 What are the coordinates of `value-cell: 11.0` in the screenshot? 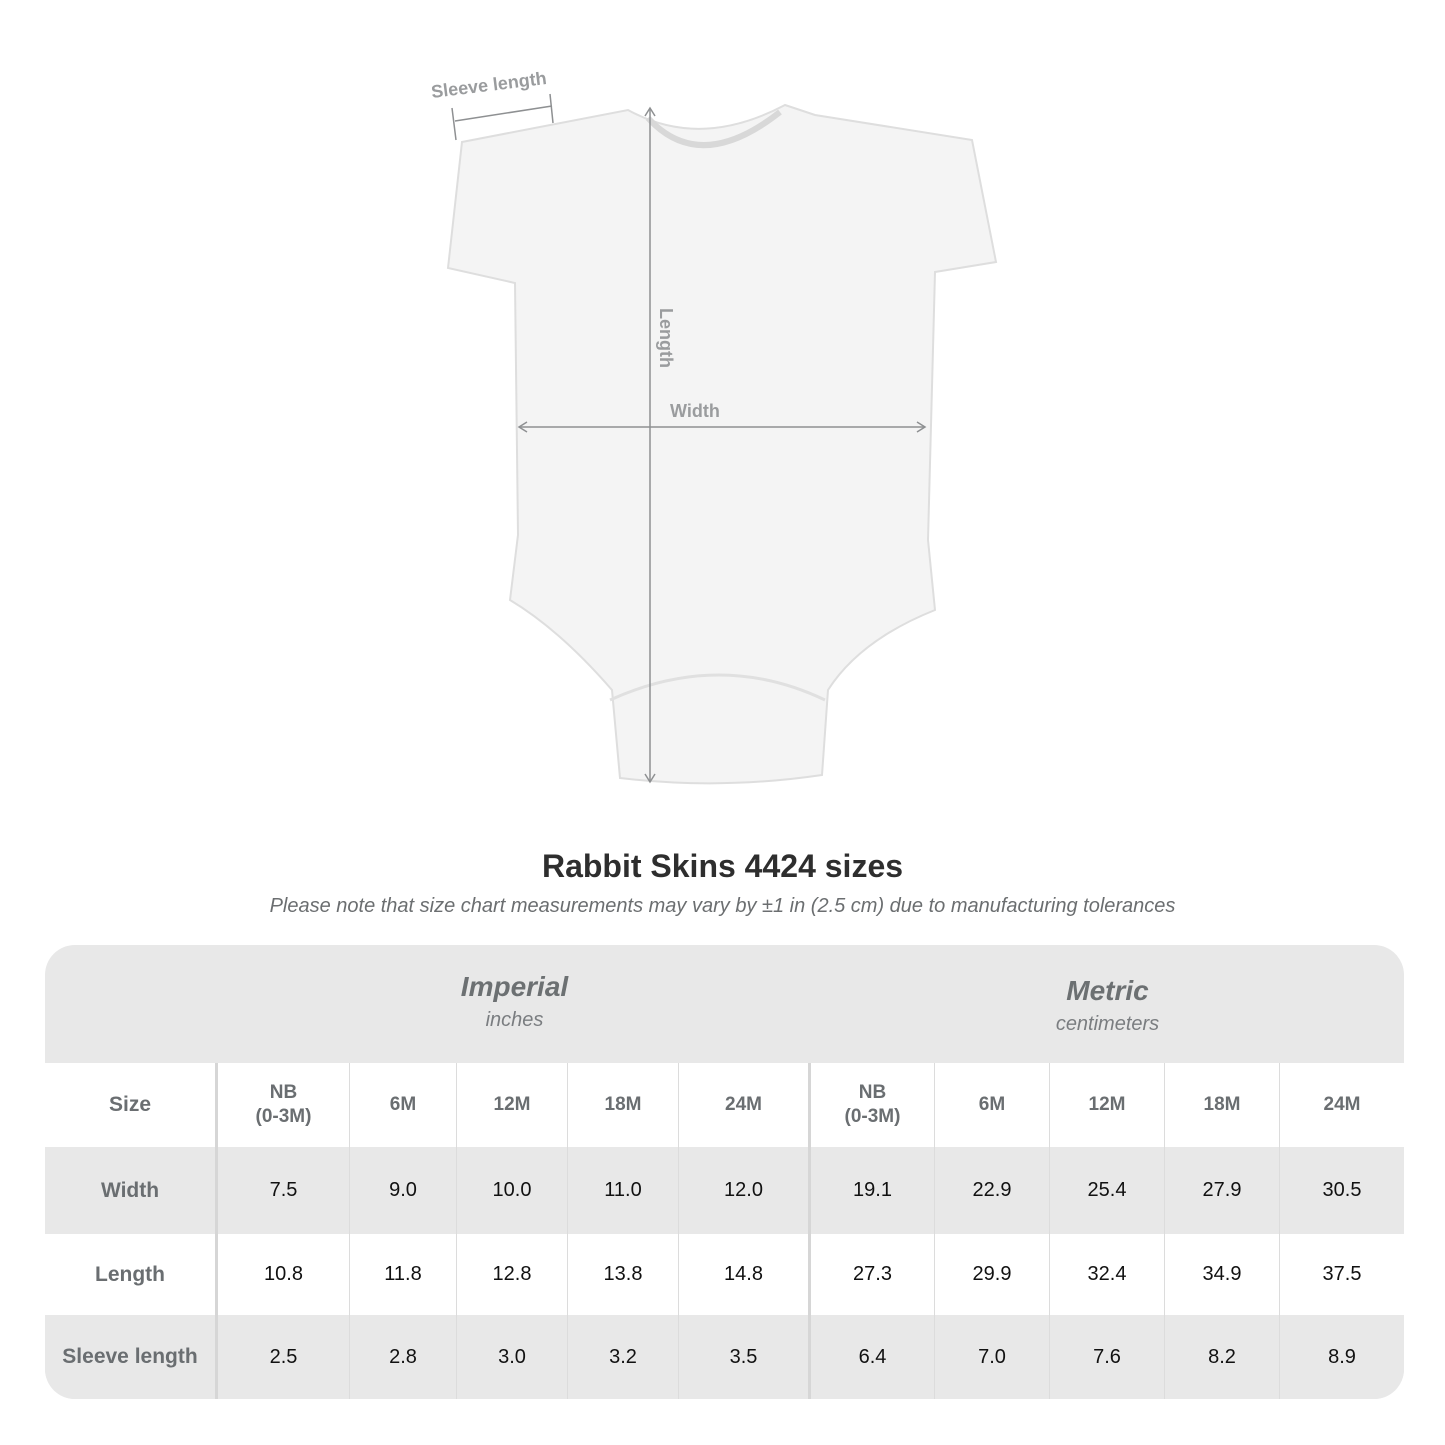 It's located at (623, 1190).